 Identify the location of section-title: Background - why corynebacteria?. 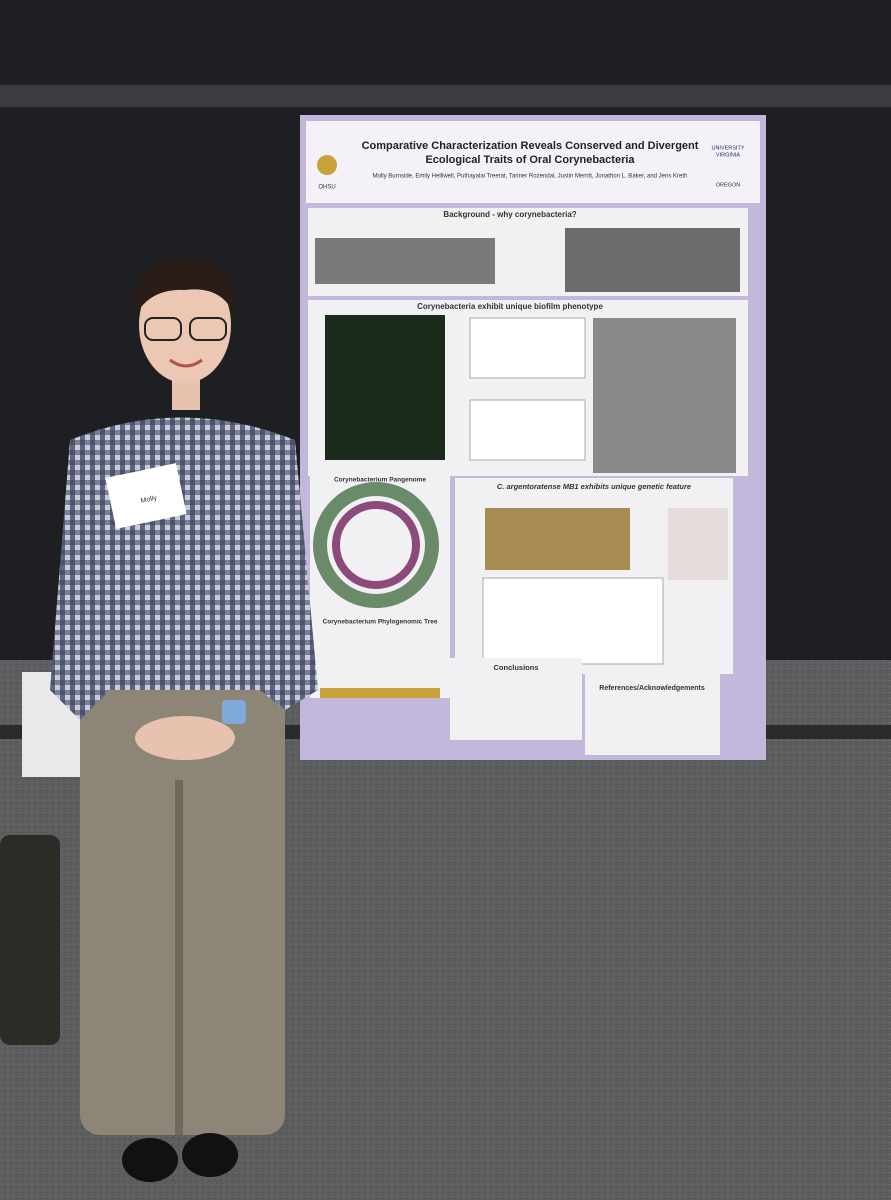
(509, 214).